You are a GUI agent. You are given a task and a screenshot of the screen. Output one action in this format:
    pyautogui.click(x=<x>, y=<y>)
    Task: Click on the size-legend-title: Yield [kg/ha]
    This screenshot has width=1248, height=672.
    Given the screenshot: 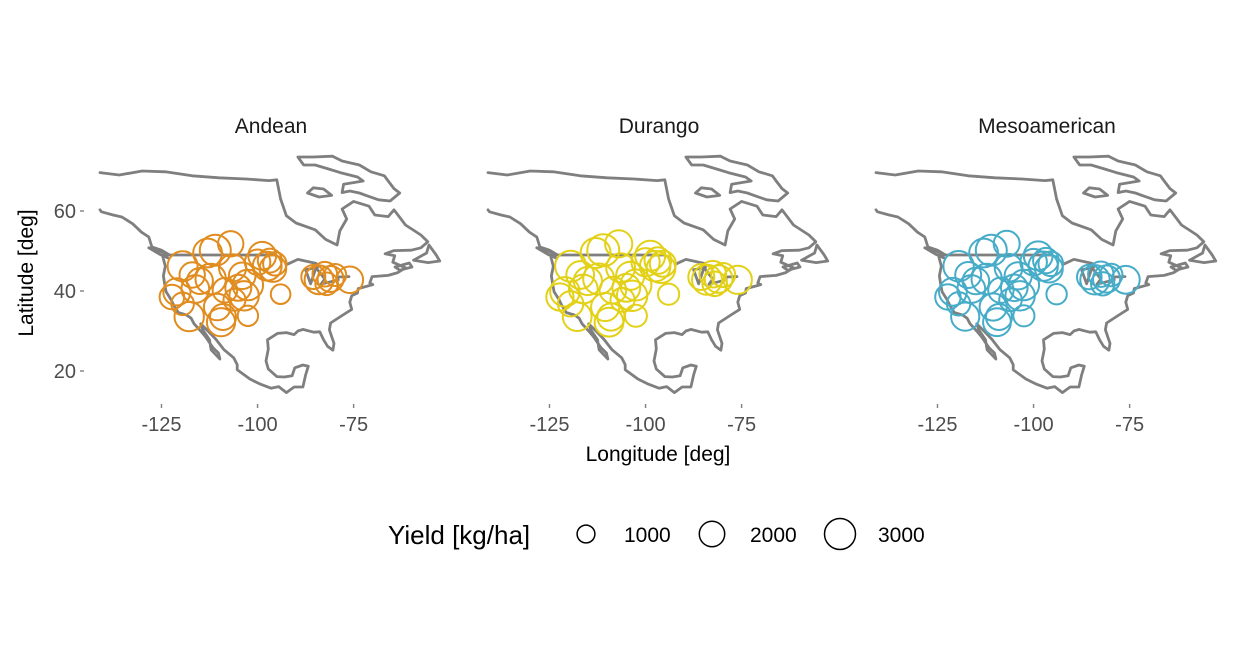 What is the action you would take?
    pyautogui.click(x=459, y=535)
    